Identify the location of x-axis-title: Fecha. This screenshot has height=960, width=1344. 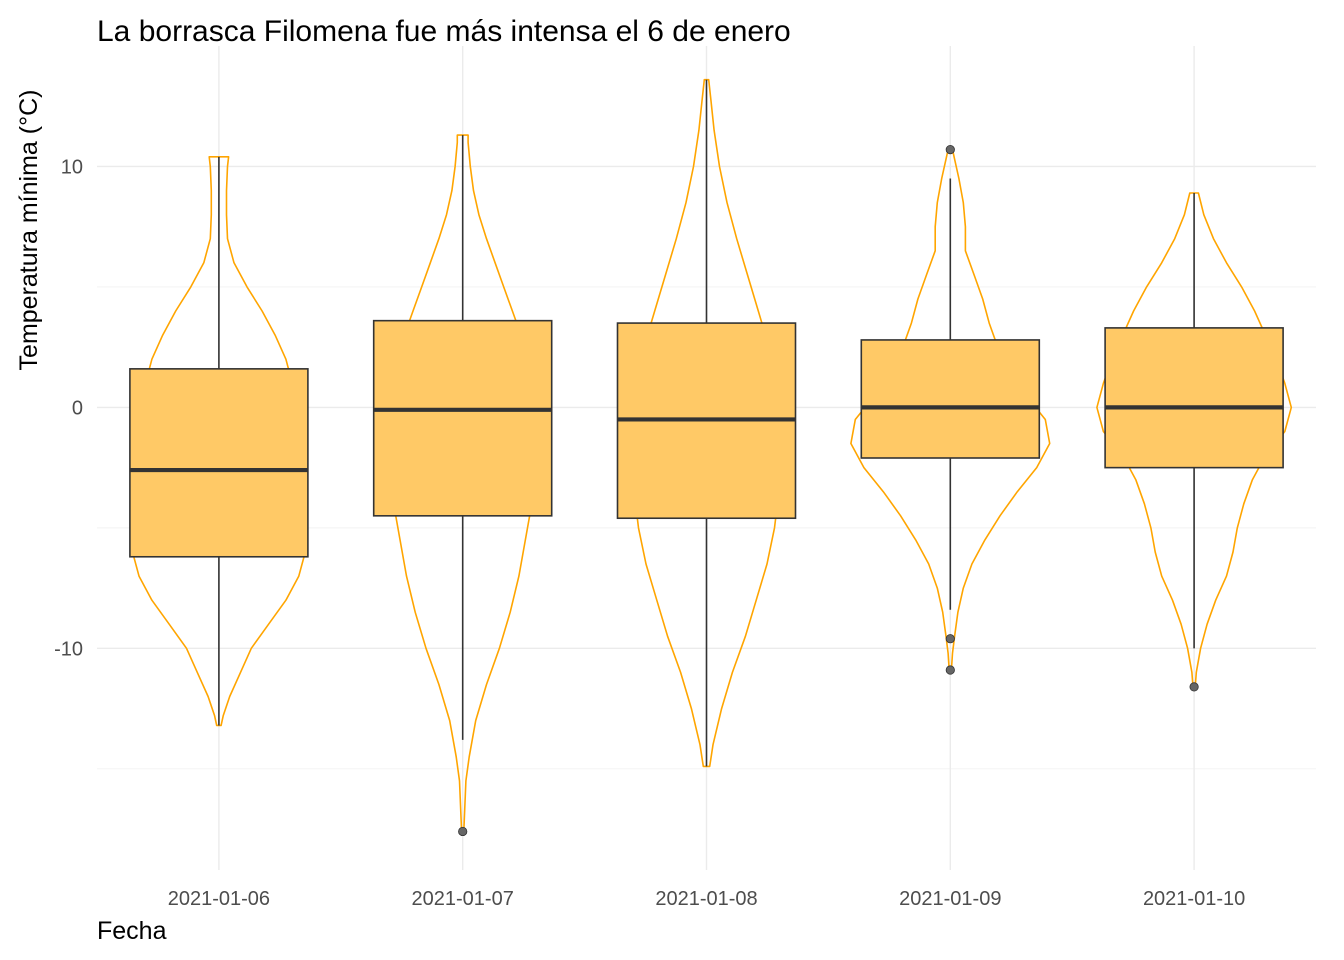
(132, 931).